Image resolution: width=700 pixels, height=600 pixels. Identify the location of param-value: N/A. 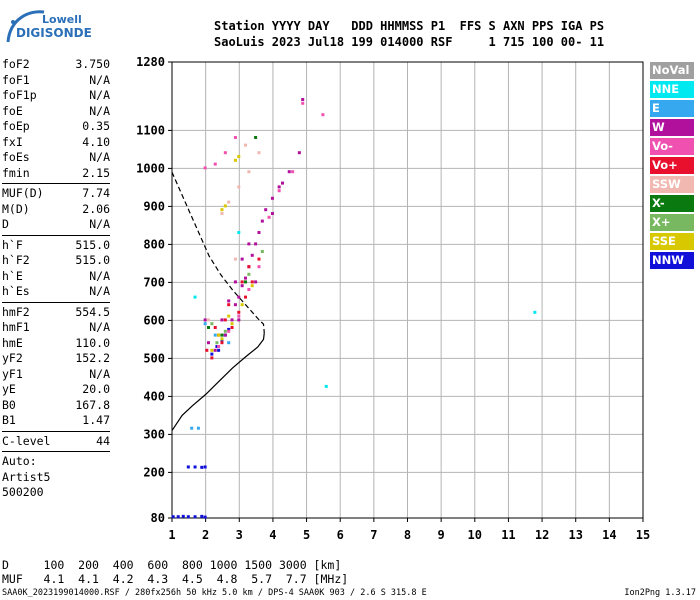
(99, 79).